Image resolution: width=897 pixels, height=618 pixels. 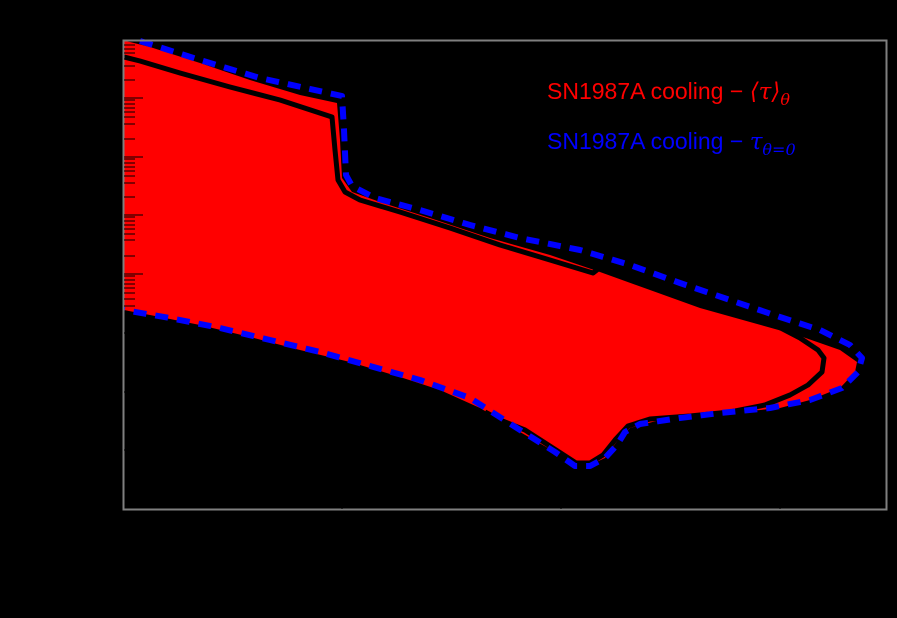 What do you see at coordinates (785, 99) in the screenshot?
I see `legend-subscript: θ` at bounding box center [785, 99].